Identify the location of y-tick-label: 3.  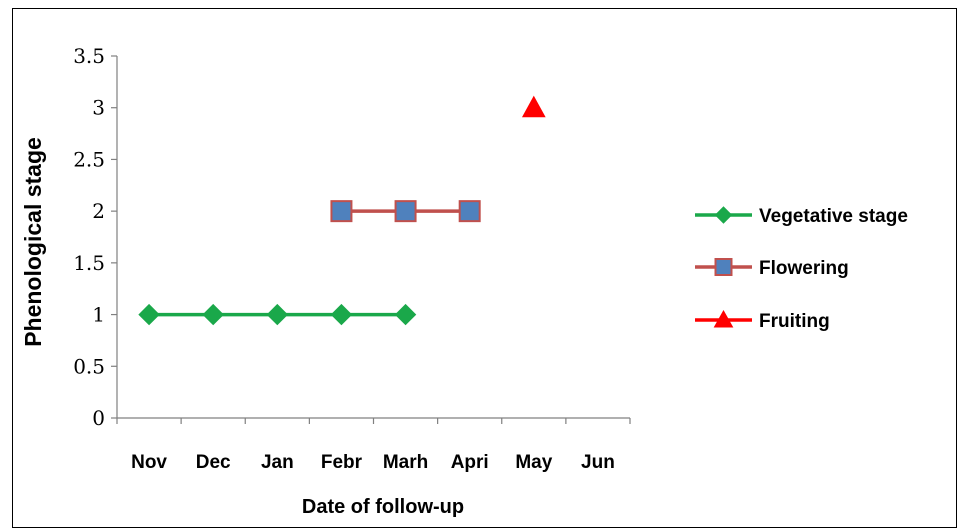
(98, 108).